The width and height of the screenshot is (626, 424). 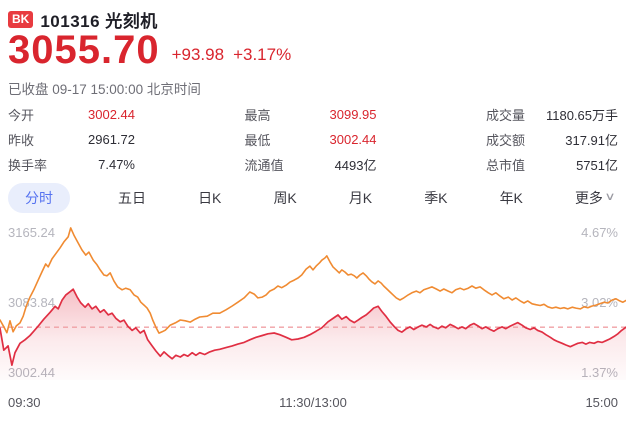 What do you see at coordinates (313, 197) in the screenshot?
I see `period-tabs: 分时 五日 日K 周K 月K 季K 年K 更多 ∨` at bounding box center [313, 197].